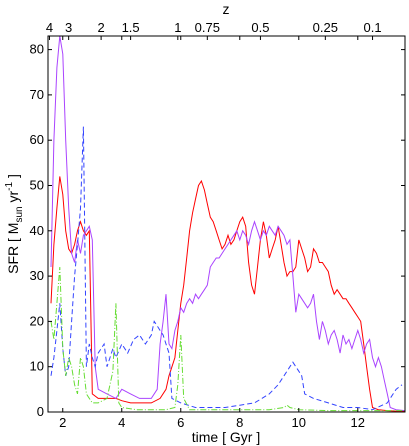 The width and height of the screenshot is (409, 446). Describe the element at coordinates (260, 27) in the screenshot. I see `top-tick-label: 0.5` at that location.